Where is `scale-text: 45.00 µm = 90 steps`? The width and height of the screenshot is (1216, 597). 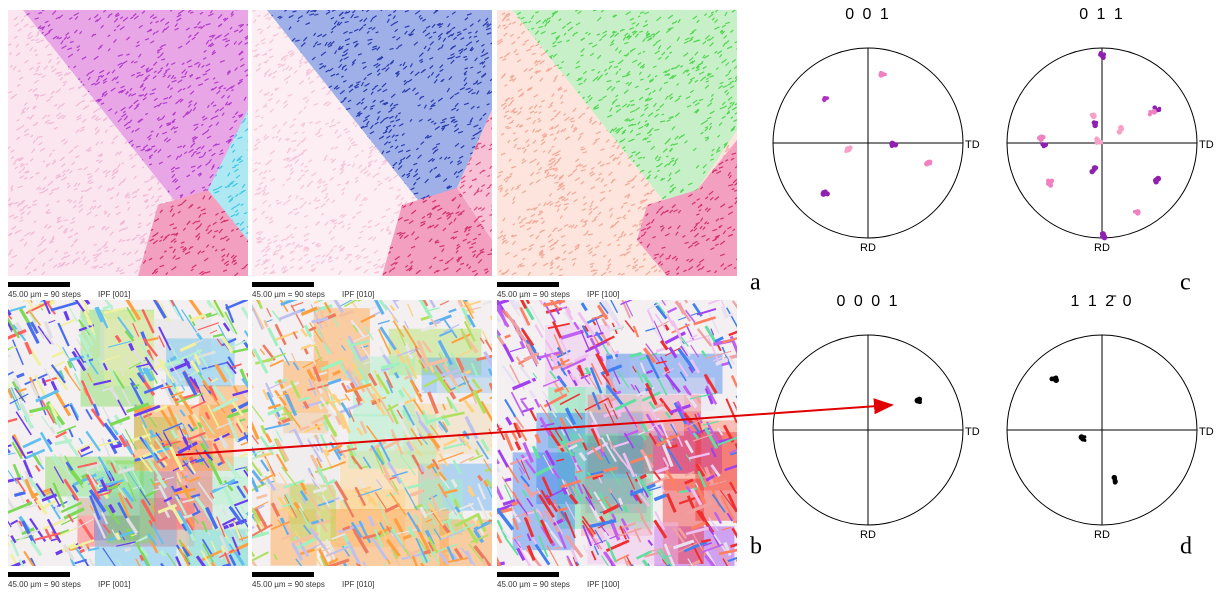
scale-text: 45.00 µm = 90 steps is located at coordinates (44, 584).